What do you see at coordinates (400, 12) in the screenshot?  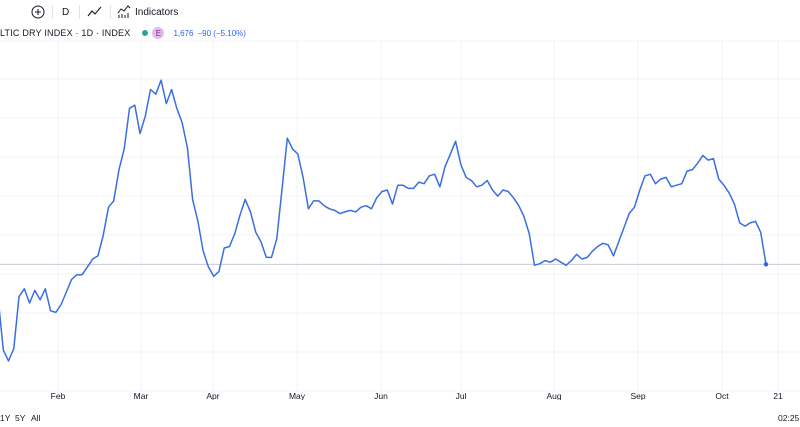 I see `top-toolbar: D Indicators` at bounding box center [400, 12].